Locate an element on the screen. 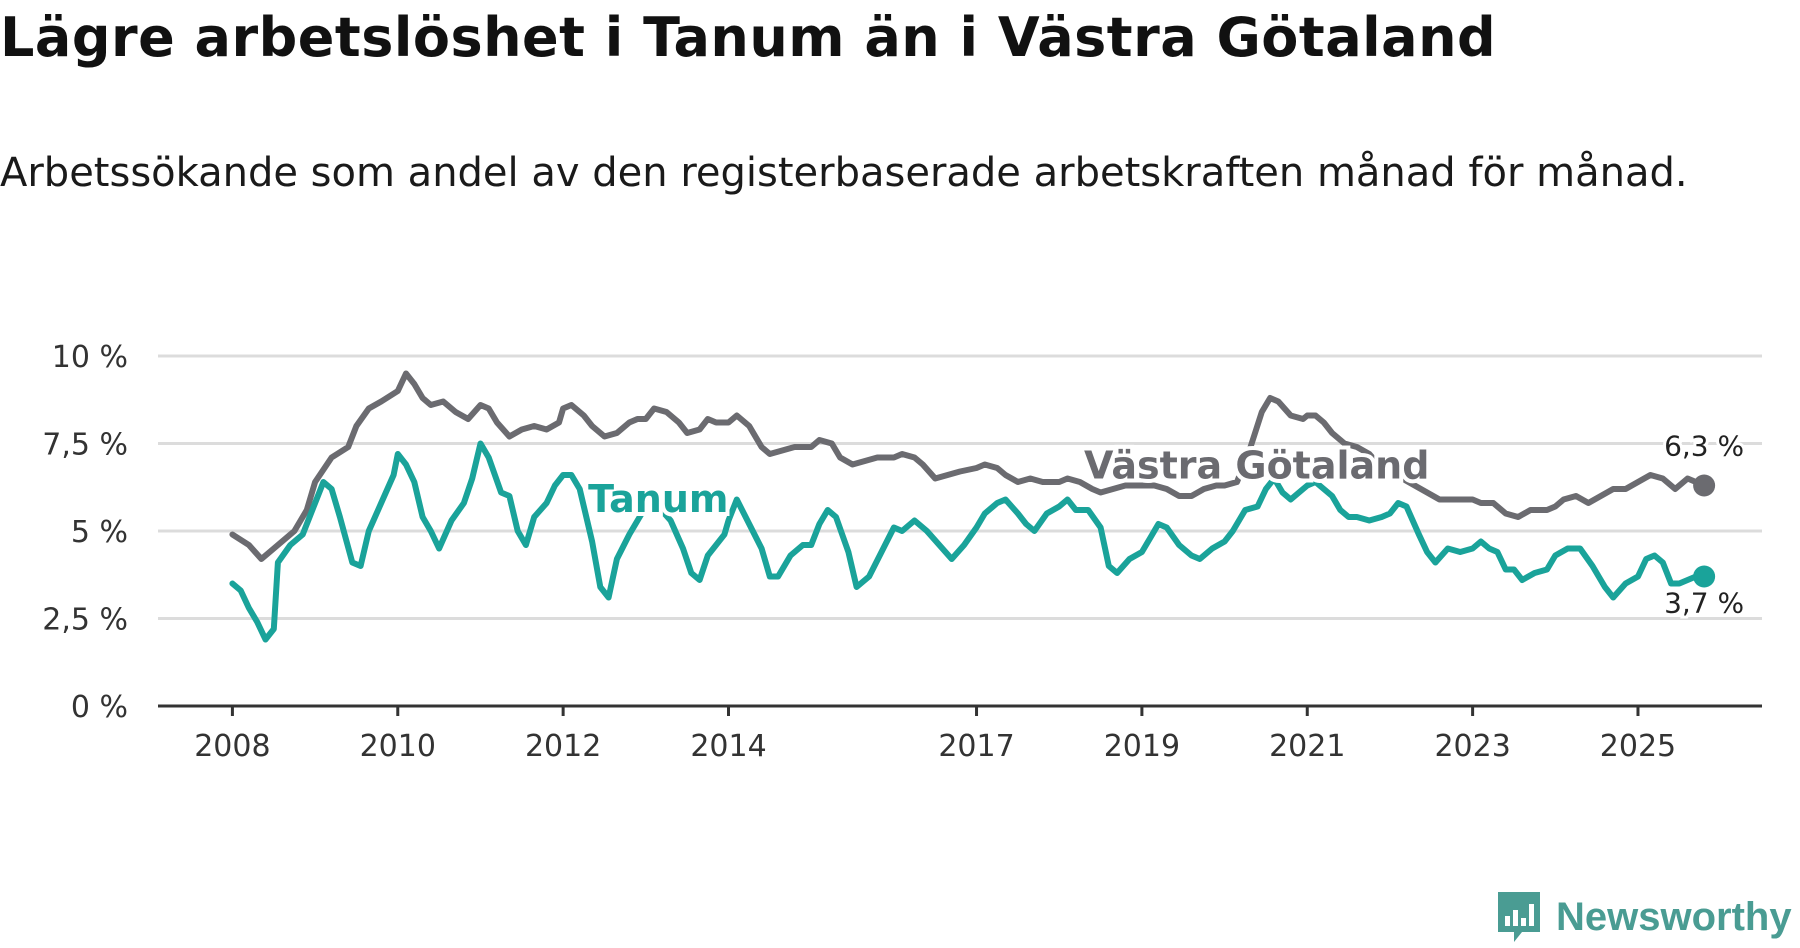 This screenshot has width=1800, height=948. end-value-label: 3,7 % is located at coordinates (1704, 603).